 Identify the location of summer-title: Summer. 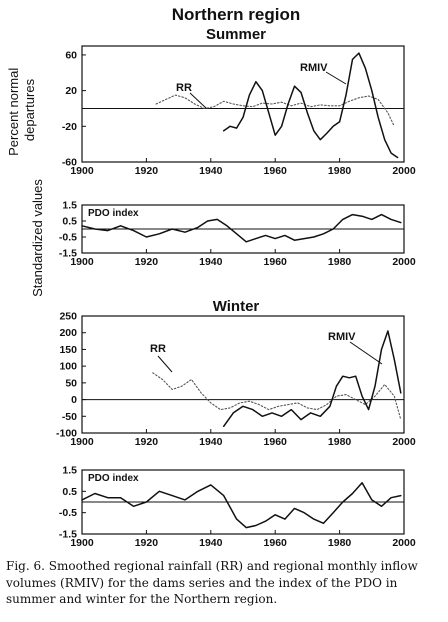
(236, 34).